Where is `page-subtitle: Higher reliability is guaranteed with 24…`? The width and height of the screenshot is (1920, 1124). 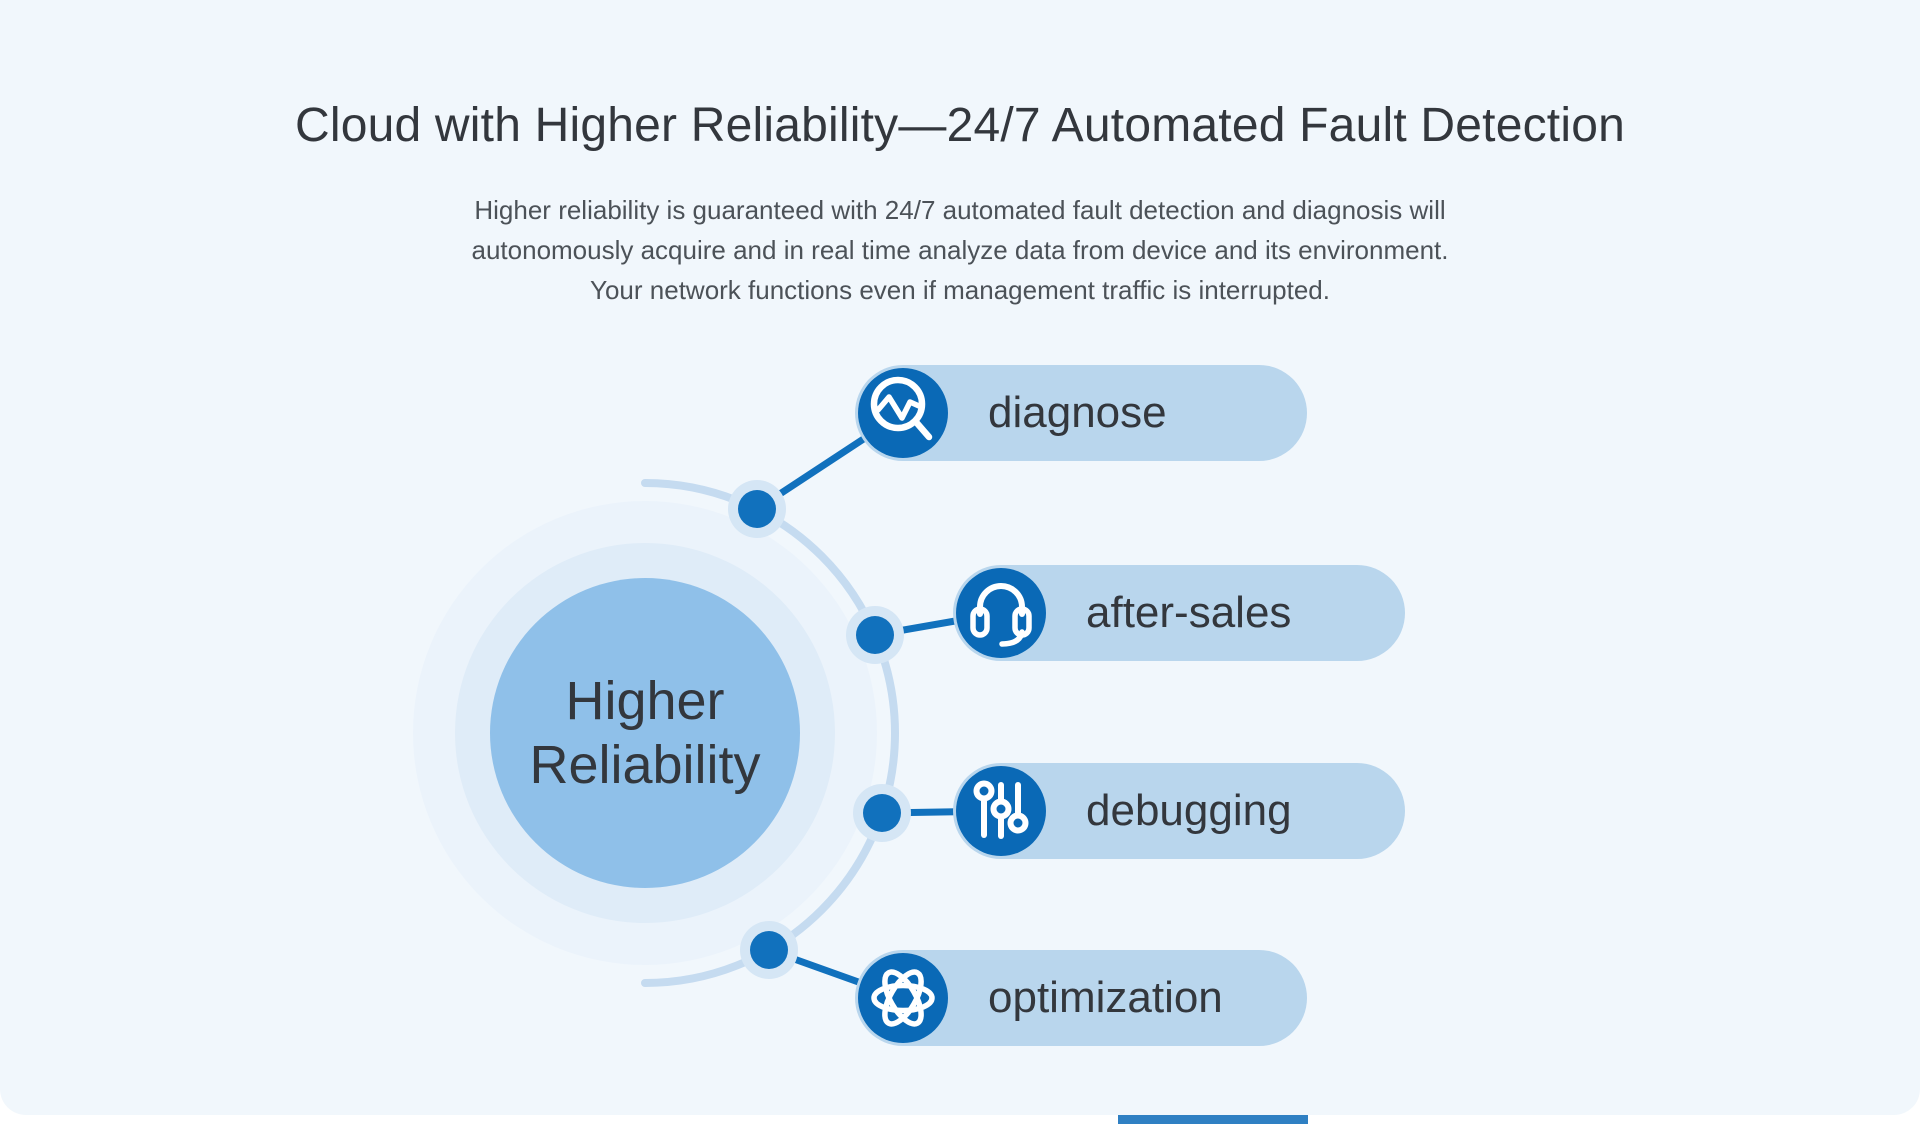 page-subtitle: Higher reliability is guaranteed with 24… is located at coordinates (960, 250).